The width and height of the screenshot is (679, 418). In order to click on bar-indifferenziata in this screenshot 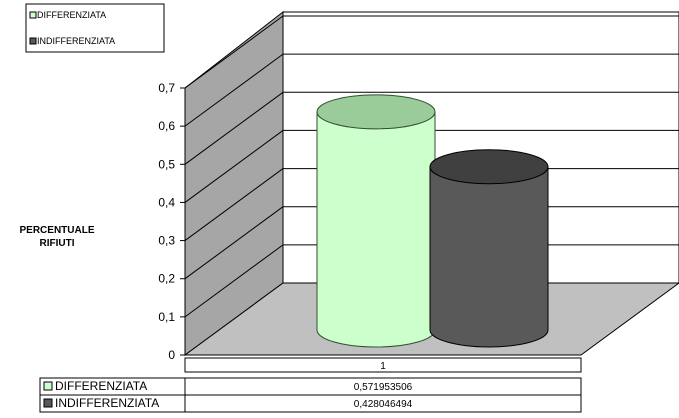, I will do `click(489, 248)`.